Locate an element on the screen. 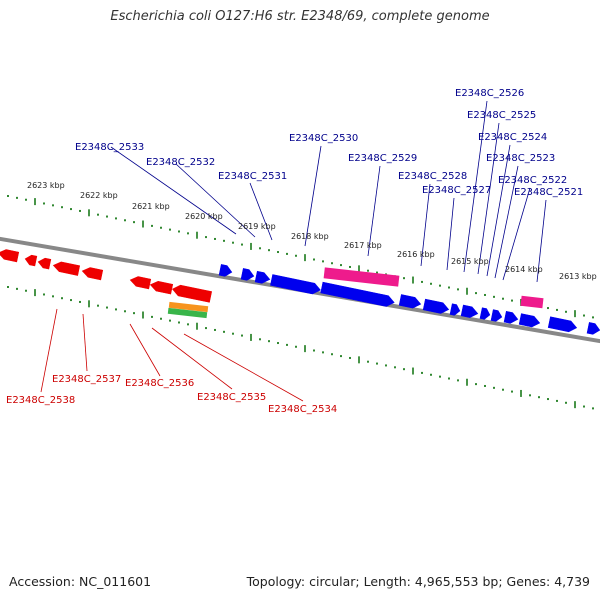  kbp-label: 2621 kbp is located at coordinates (151, 206).